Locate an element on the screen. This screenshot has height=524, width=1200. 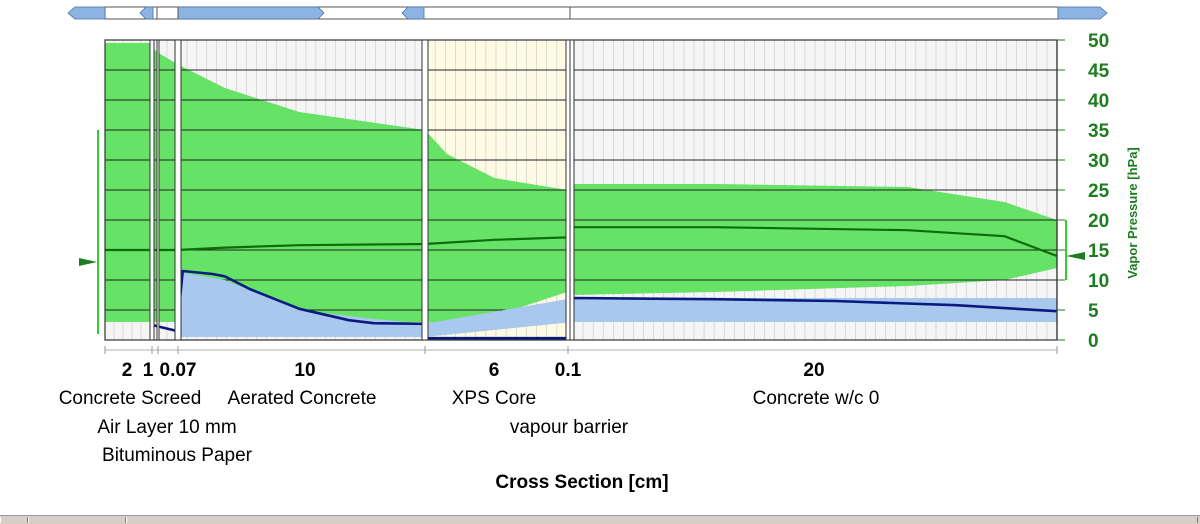
layer-name-label: Concrete w/c 0 is located at coordinates (816, 398).